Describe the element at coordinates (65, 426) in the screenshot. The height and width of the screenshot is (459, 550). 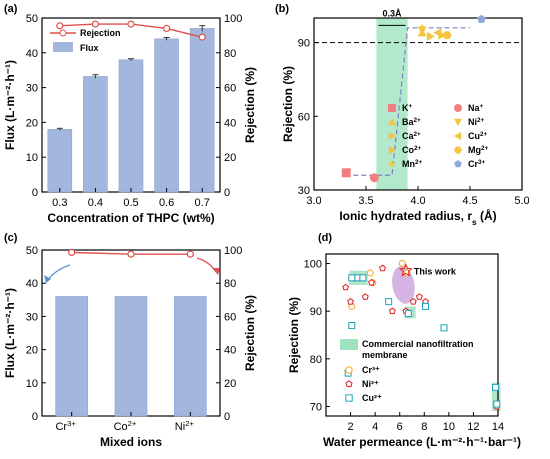
I see `panel-c-xtick-label: Cr3+` at that location.